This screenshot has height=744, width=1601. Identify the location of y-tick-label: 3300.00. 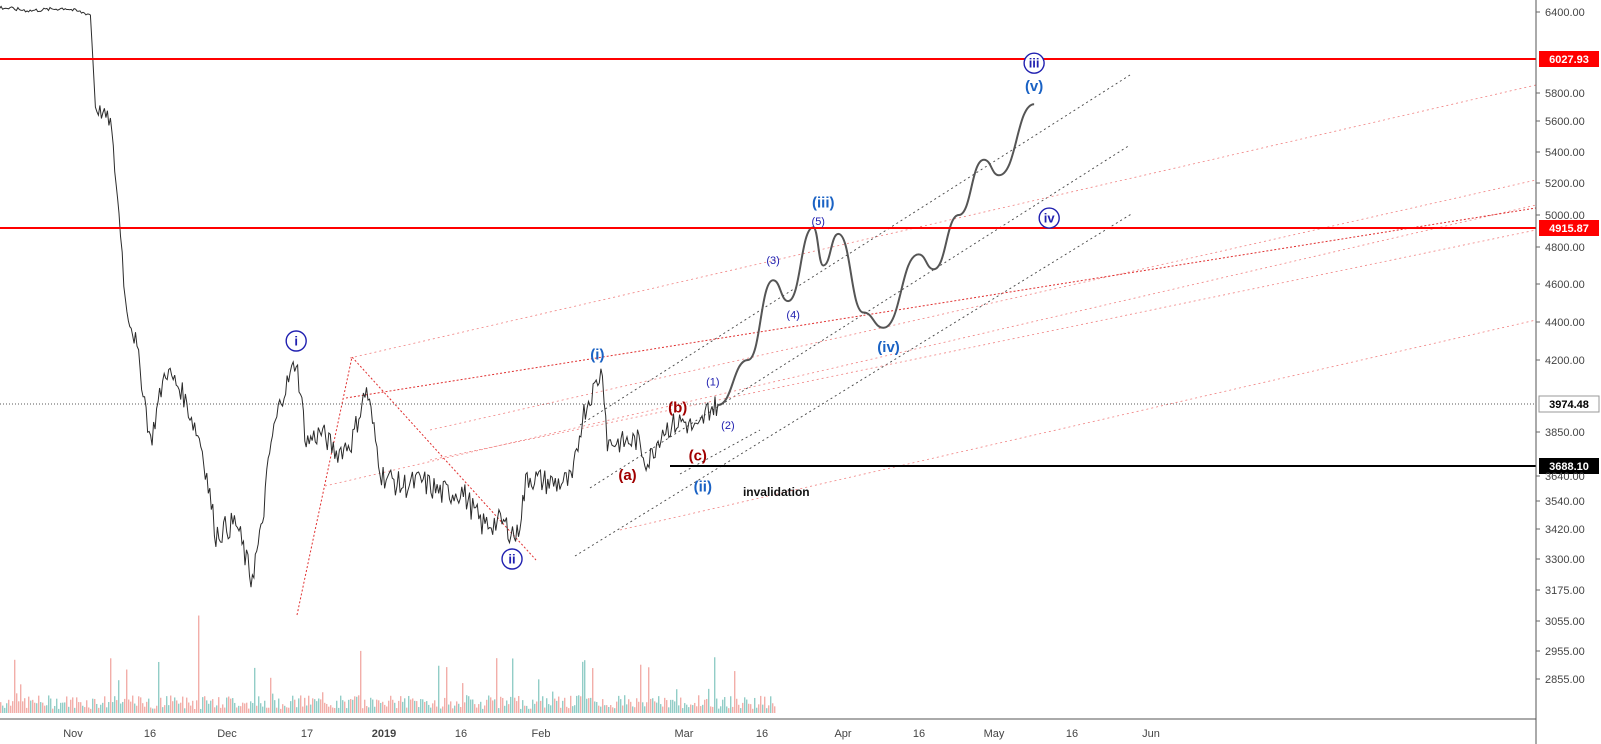
(1565, 560).